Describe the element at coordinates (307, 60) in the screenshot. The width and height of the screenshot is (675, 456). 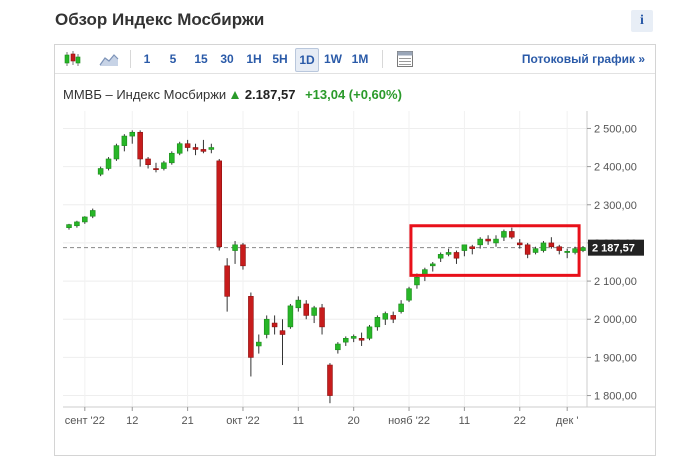
I see `period-1d: 1D` at that location.